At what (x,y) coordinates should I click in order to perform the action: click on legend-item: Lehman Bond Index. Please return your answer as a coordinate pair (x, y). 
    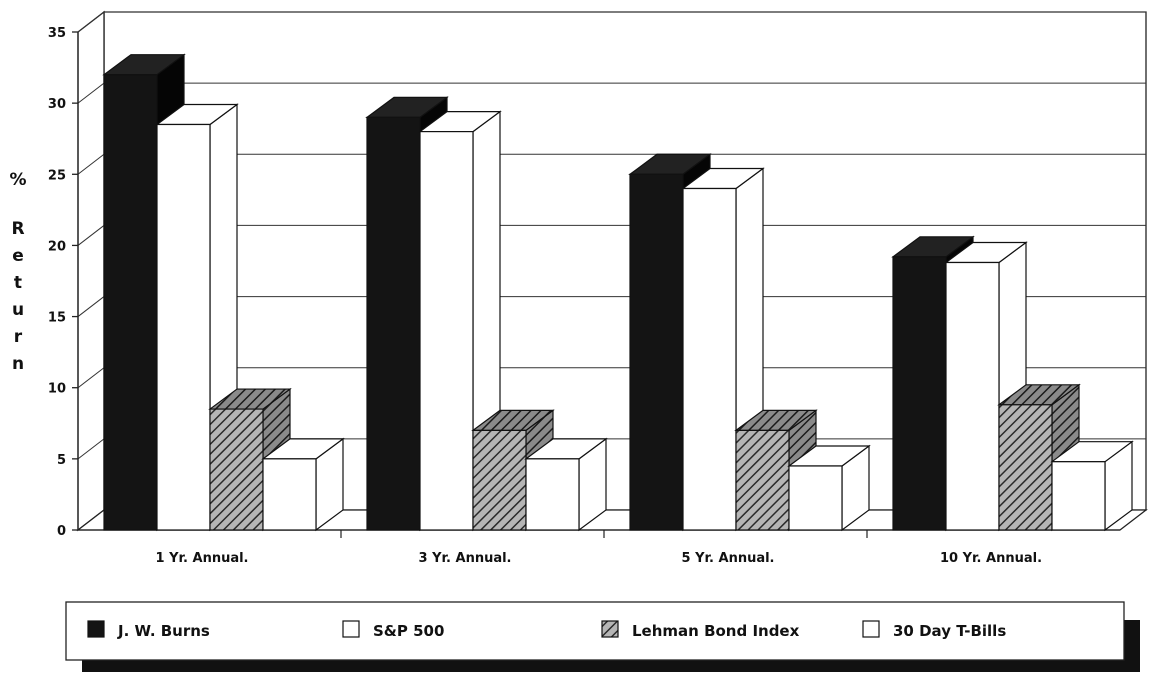
    Looking at the image, I should click on (700, 630).